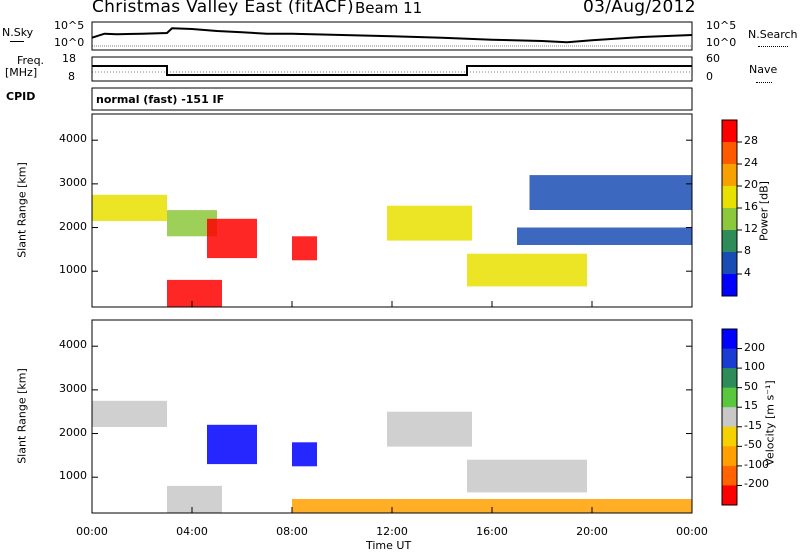  I want to click on x-tick-label: 12:00, so click(392, 531).